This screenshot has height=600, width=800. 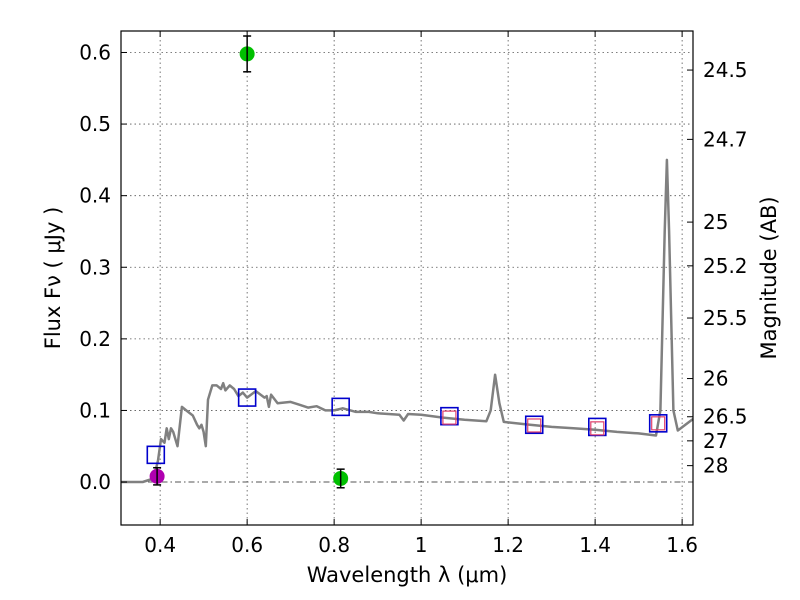 What do you see at coordinates (53, 278) in the screenshot?
I see `y-axis-label: Flux Fν ( μJy )` at bounding box center [53, 278].